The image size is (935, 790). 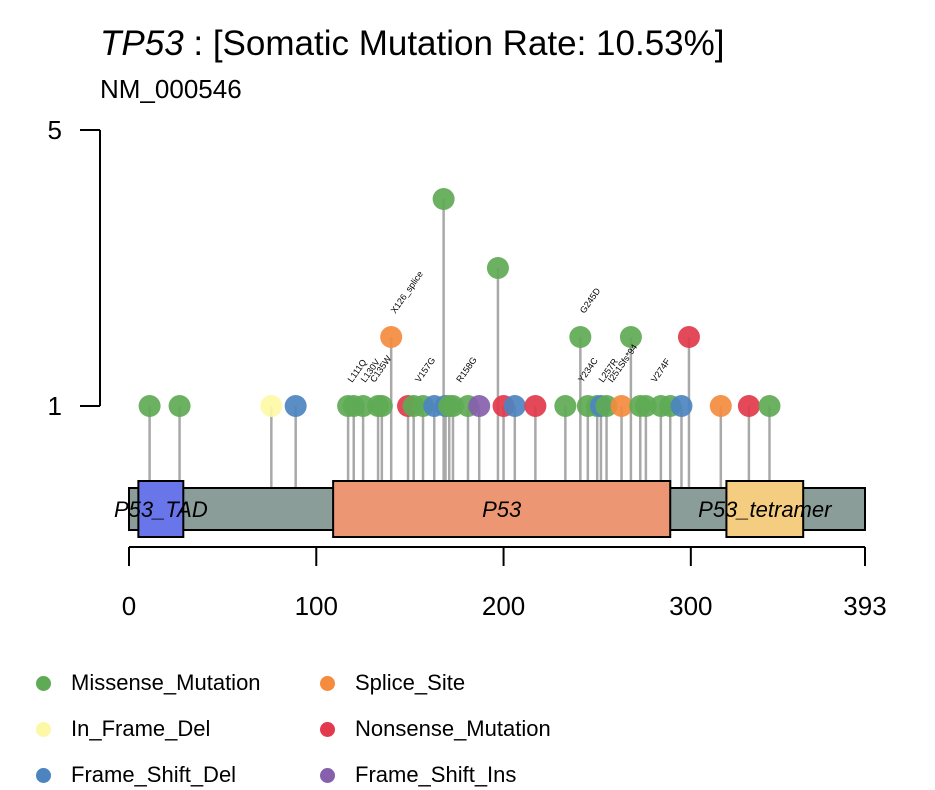 I want to click on legend-label: Splice_Site, so click(x=410, y=682).